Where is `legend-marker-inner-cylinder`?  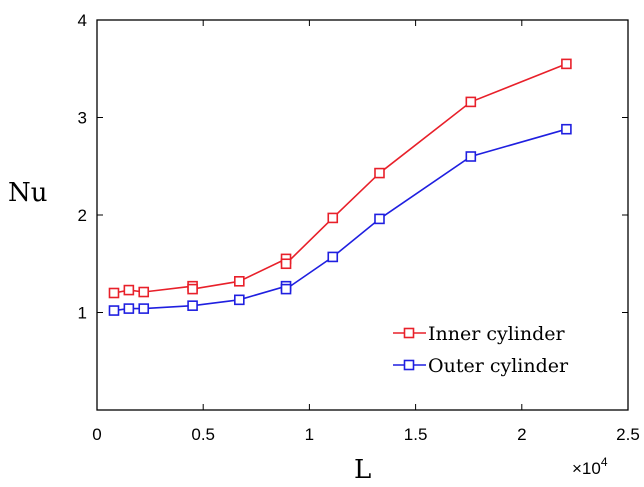 legend-marker-inner-cylinder is located at coordinates (409, 333).